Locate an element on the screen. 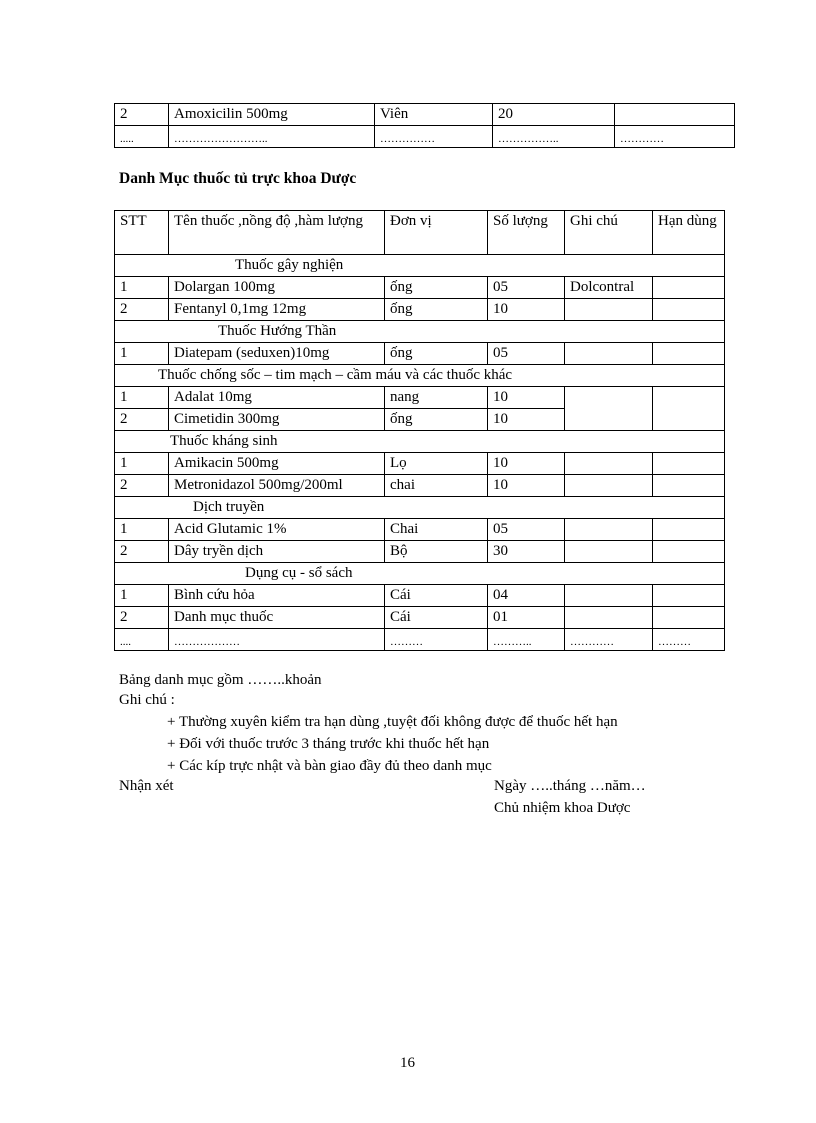 This screenshot has width=816, height=1123. summary-text: Bảng danh mục gồm ……..khoản is located at coordinates (220, 680).